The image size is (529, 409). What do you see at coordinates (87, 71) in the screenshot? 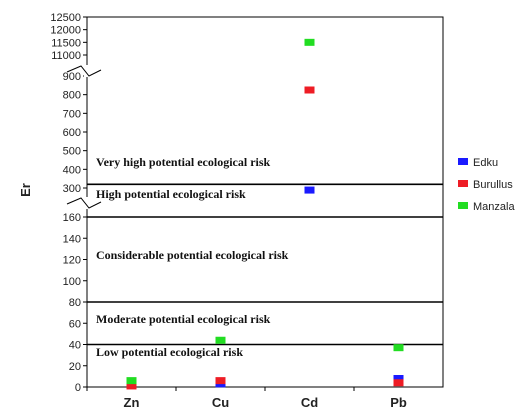
I see `axis-break-upper-gap` at bounding box center [87, 71].